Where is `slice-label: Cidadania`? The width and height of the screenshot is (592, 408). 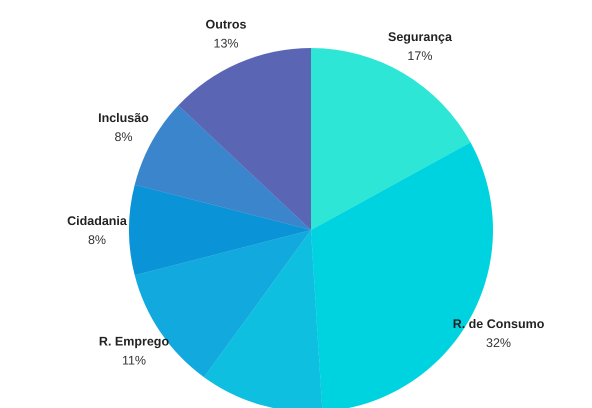 slice-label: Cidadania is located at coordinates (97, 221).